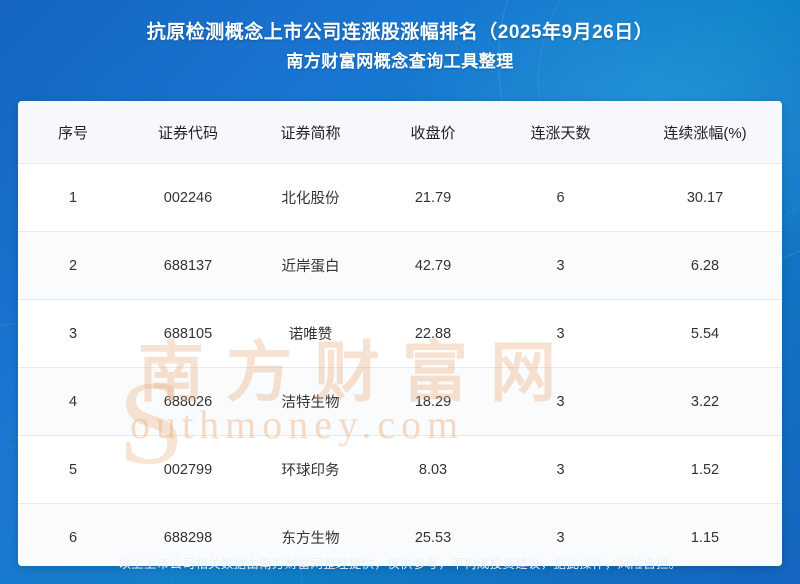 The image size is (800, 584). Describe the element at coordinates (188, 534) in the screenshot. I see `cell-code: 688298` at that location.